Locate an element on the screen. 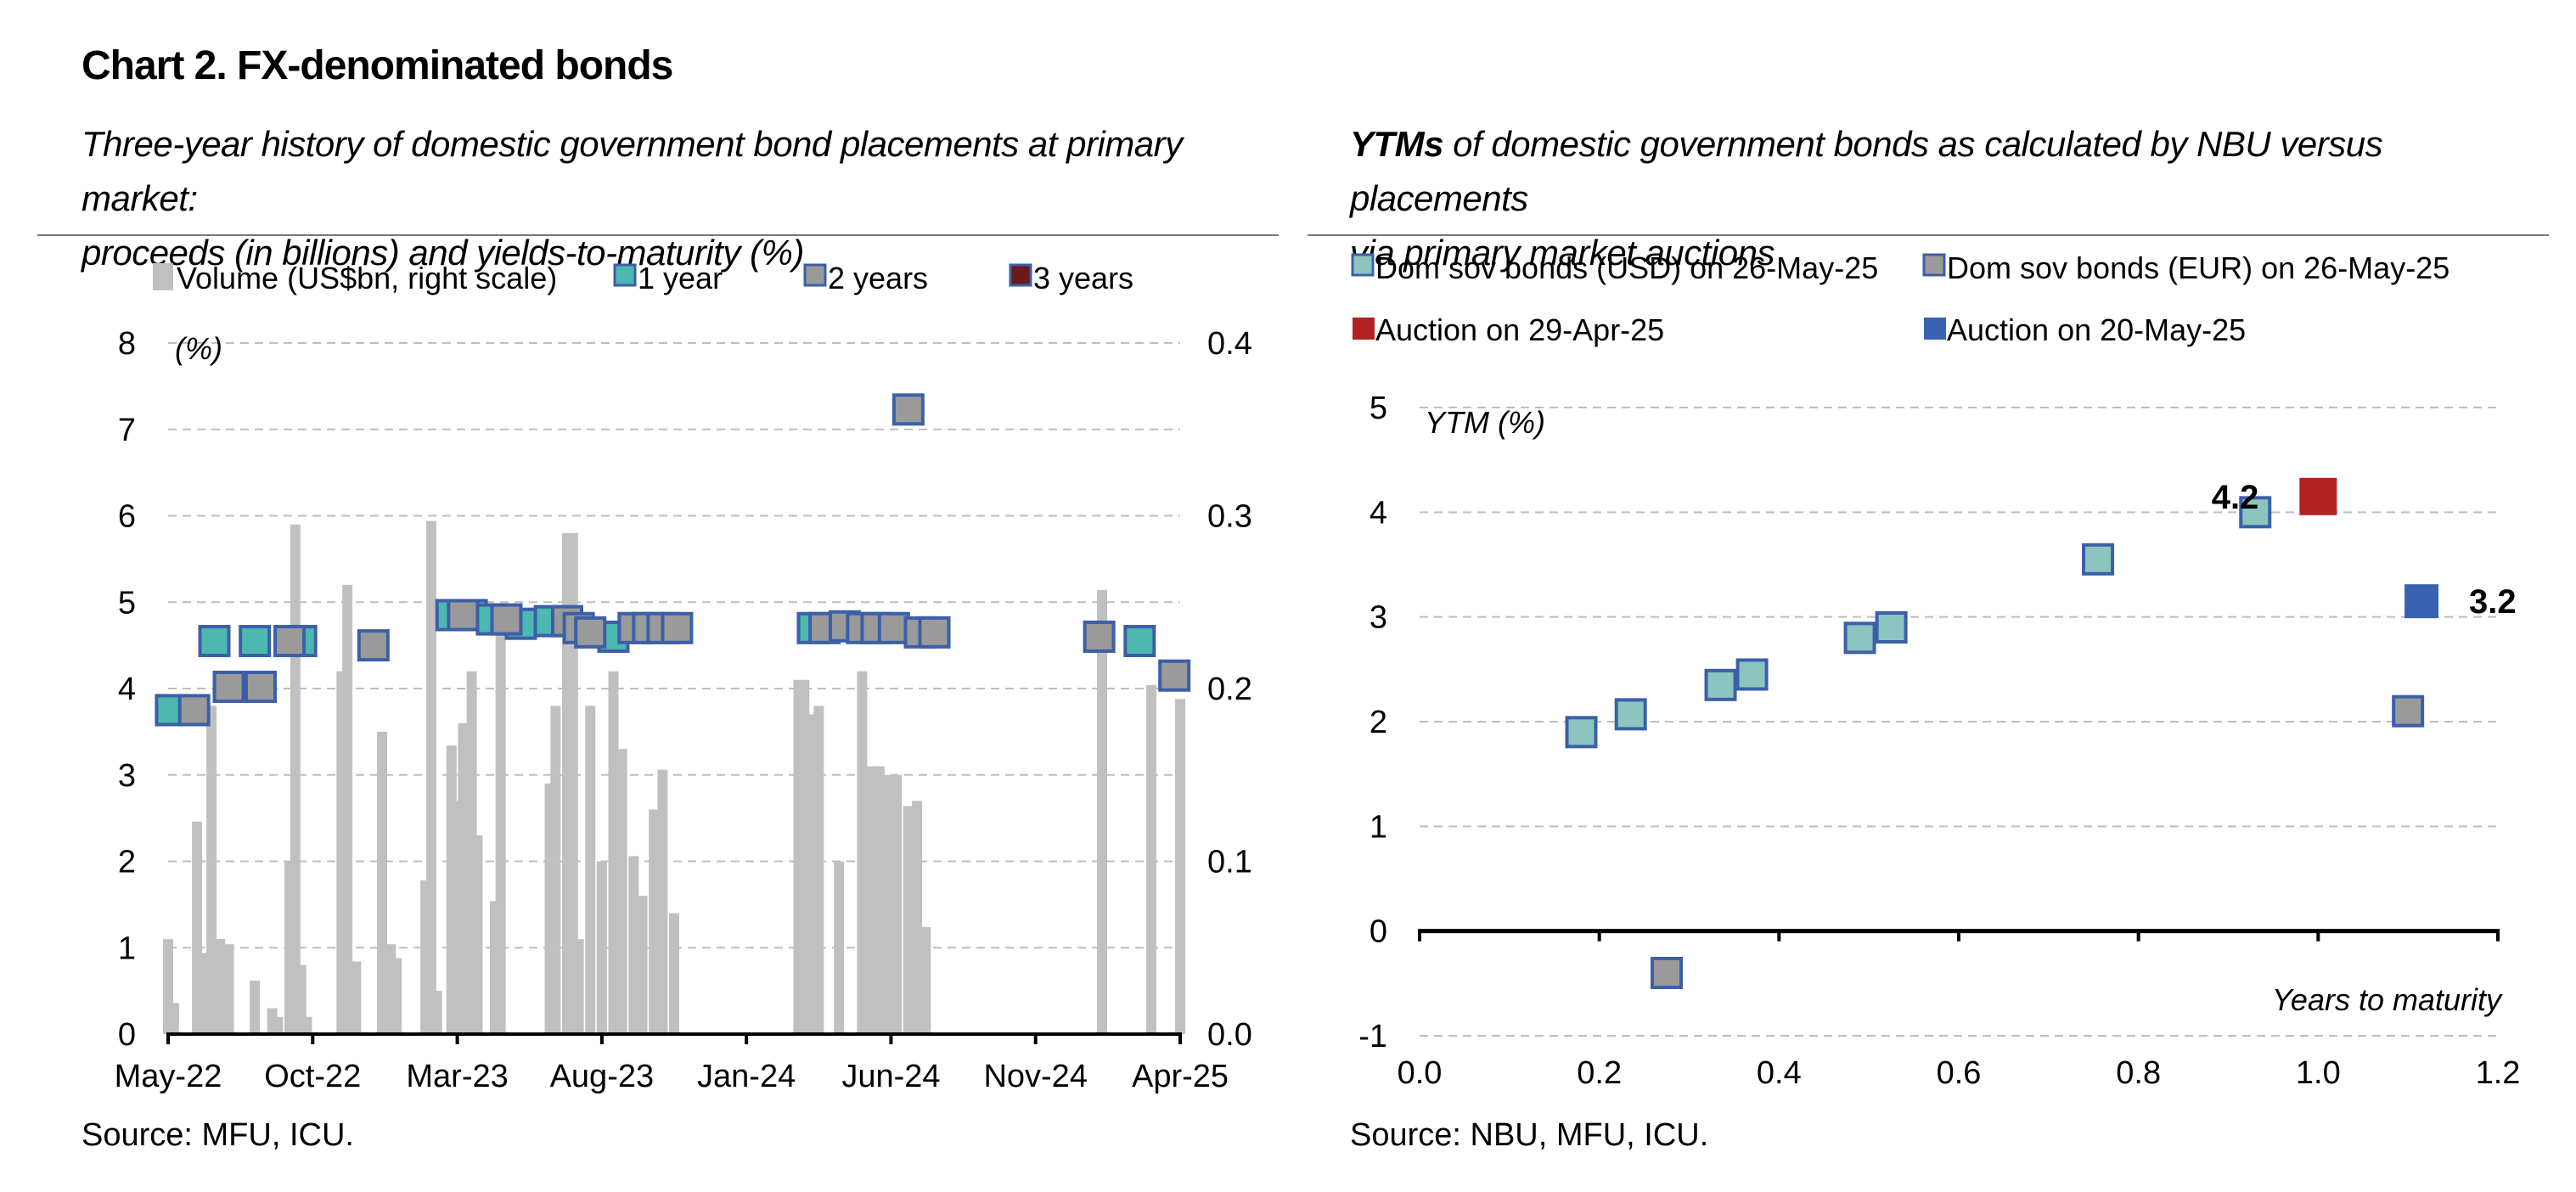 The height and width of the screenshot is (1192, 2576). legend-volume-label: Volume (US$bn, right scale) is located at coordinates (367, 278).